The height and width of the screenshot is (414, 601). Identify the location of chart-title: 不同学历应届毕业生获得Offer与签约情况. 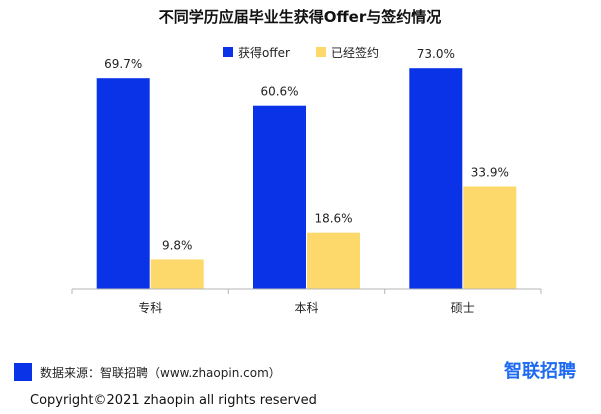
(300, 17).